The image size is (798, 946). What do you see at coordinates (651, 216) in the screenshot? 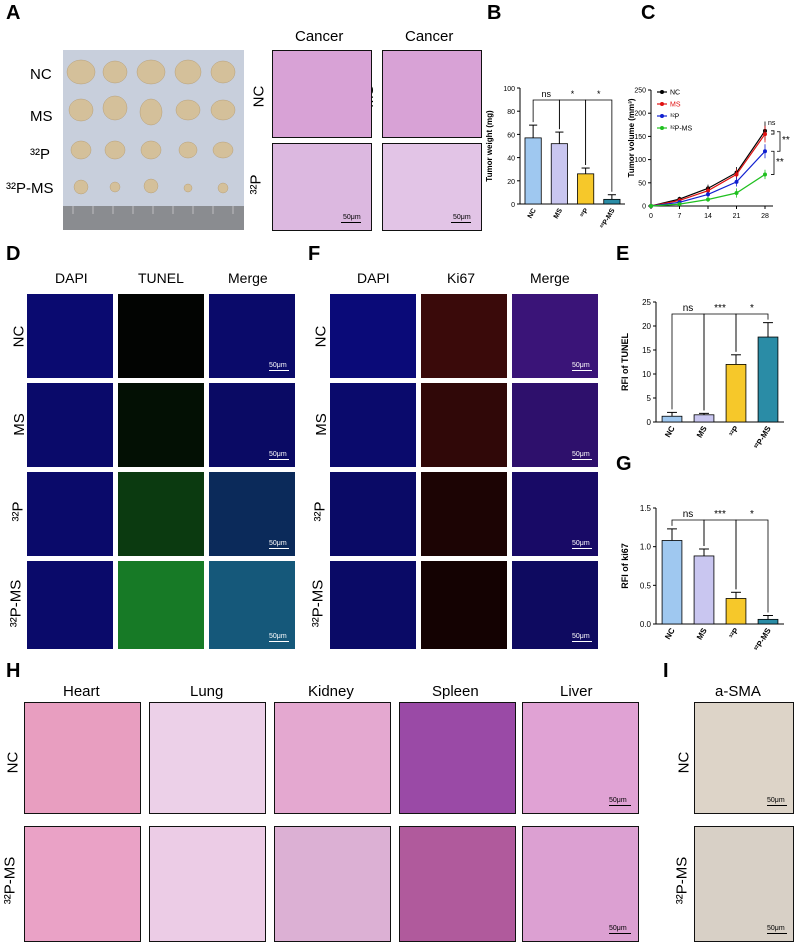
I see `x-tick-label: 0` at bounding box center [651, 216].